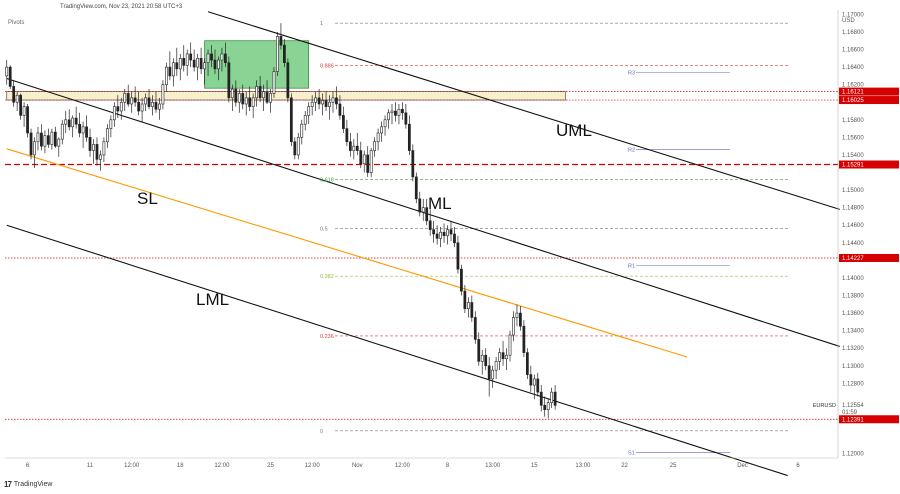 The height and width of the screenshot is (494, 900). Describe the element at coordinates (853, 121) in the screenshot. I see `price-tick-label: 1.15800` at that location.